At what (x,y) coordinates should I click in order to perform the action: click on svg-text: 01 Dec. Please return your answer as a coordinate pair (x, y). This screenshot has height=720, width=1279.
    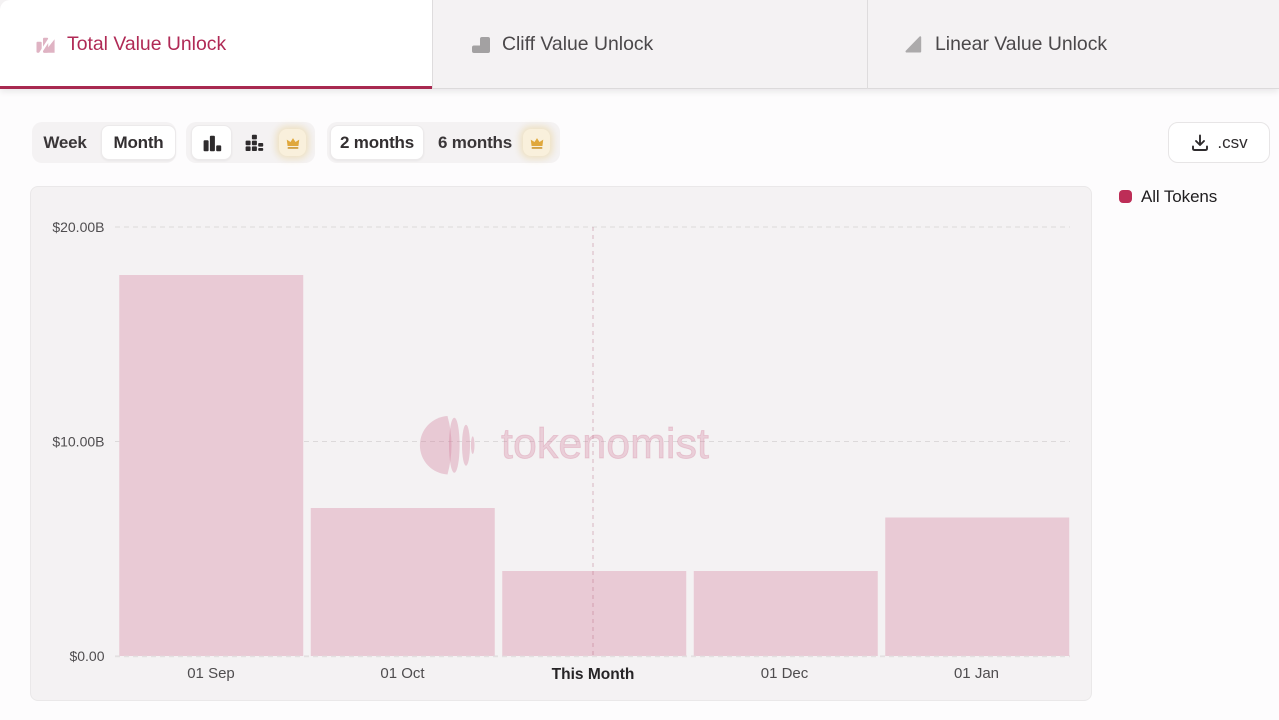
    Looking at the image, I should click on (785, 673).